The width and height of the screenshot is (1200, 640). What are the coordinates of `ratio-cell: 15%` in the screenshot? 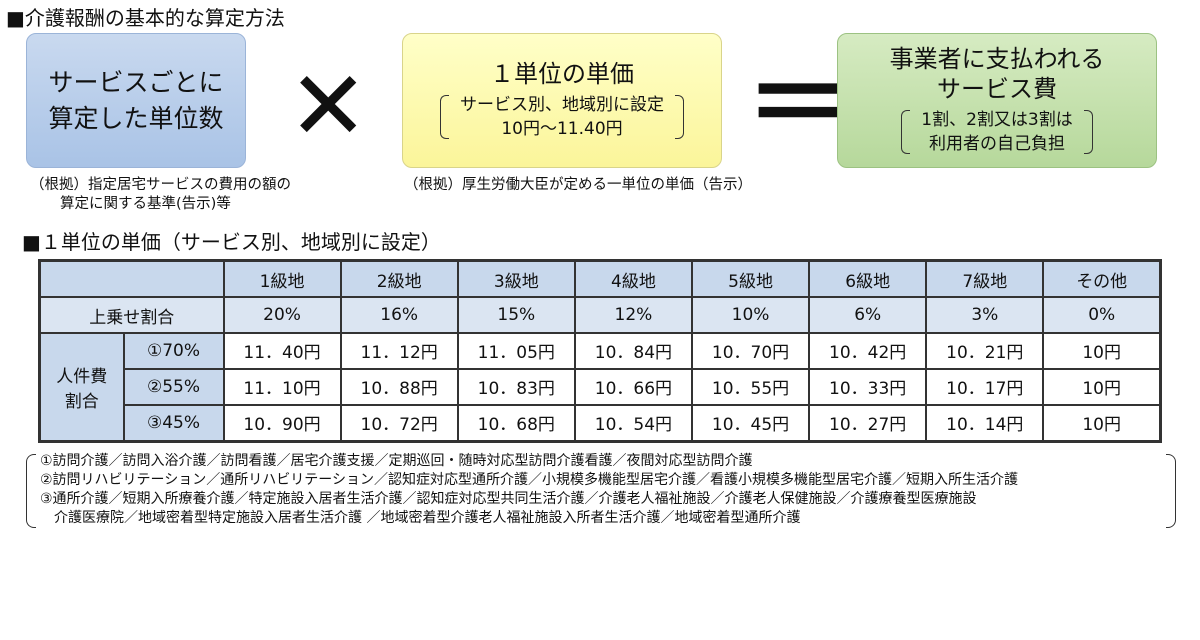 It's located at (516, 315).